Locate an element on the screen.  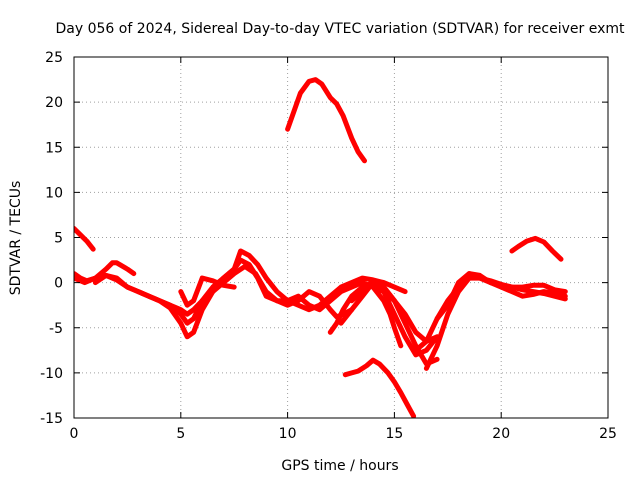
series-line-trace-i is located at coordinates (394, 312).